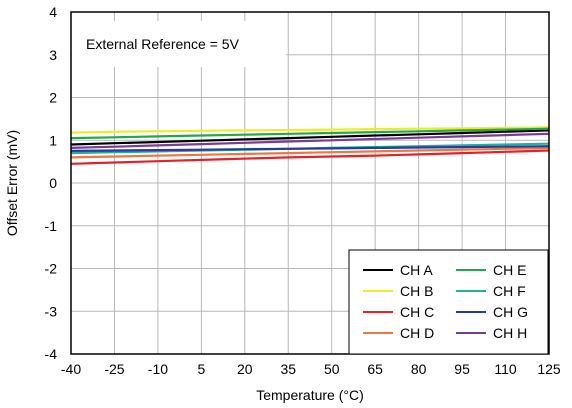  Describe the element at coordinates (53, 98) in the screenshot. I see `y-tick-label: 2` at that location.